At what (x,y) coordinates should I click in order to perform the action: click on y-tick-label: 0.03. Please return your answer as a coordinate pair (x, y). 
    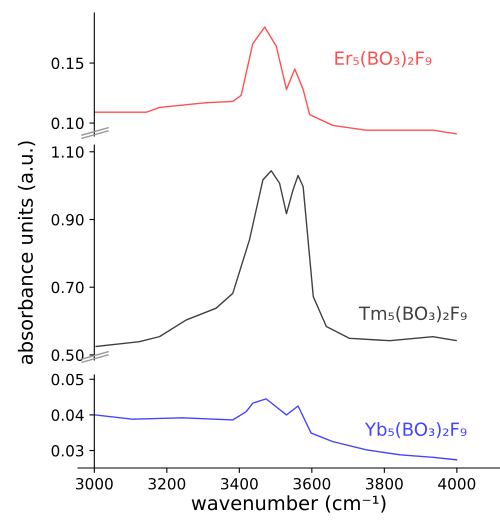
    Looking at the image, I should click on (68, 451).